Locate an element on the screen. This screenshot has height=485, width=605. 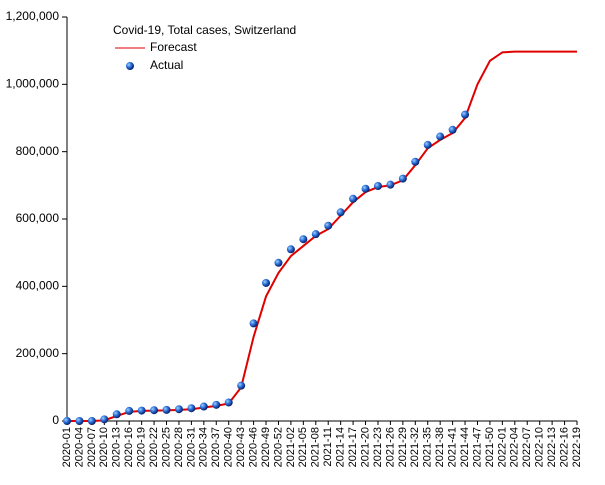
chart-title: Covid-19, Total cases, Switzerland is located at coordinates (204, 30).